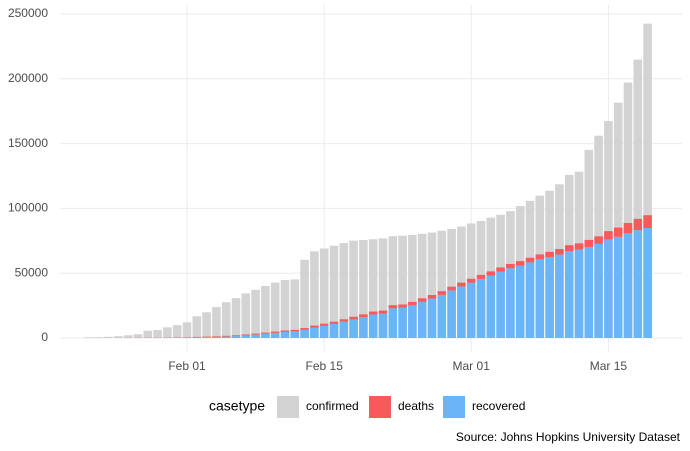  I want to click on legend-label: recovered, so click(498, 406).